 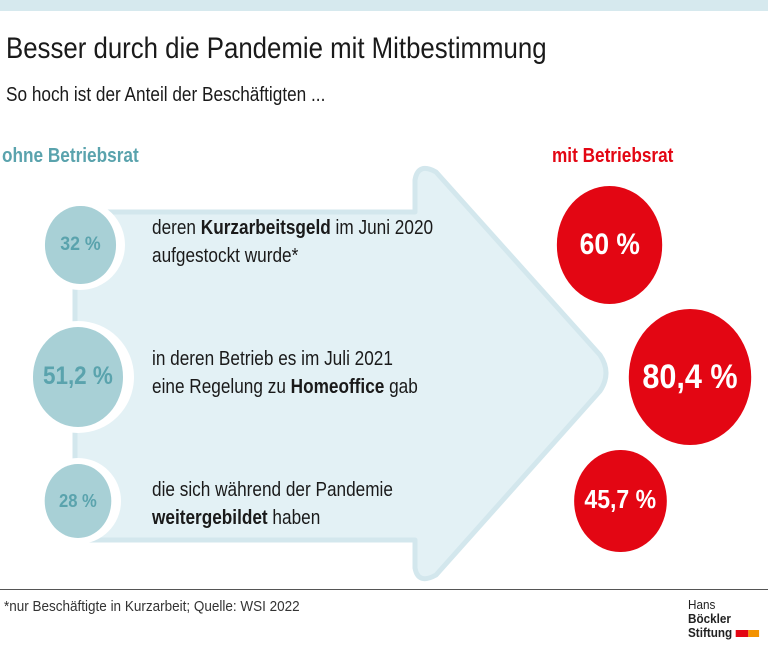 I want to click on header-without-works-council: ohne Betriebsrat, so click(x=70, y=156).